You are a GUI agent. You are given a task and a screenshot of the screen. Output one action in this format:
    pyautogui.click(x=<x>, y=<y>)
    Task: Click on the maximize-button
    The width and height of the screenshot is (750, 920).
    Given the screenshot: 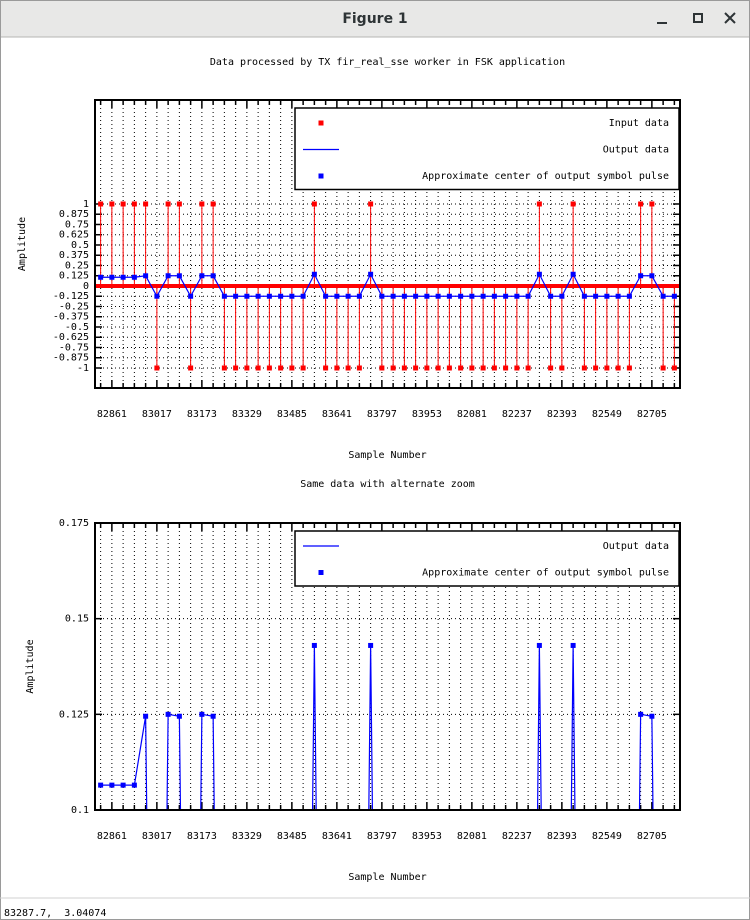 What is the action you would take?
    pyautogui.click(x=698, y=18)
    